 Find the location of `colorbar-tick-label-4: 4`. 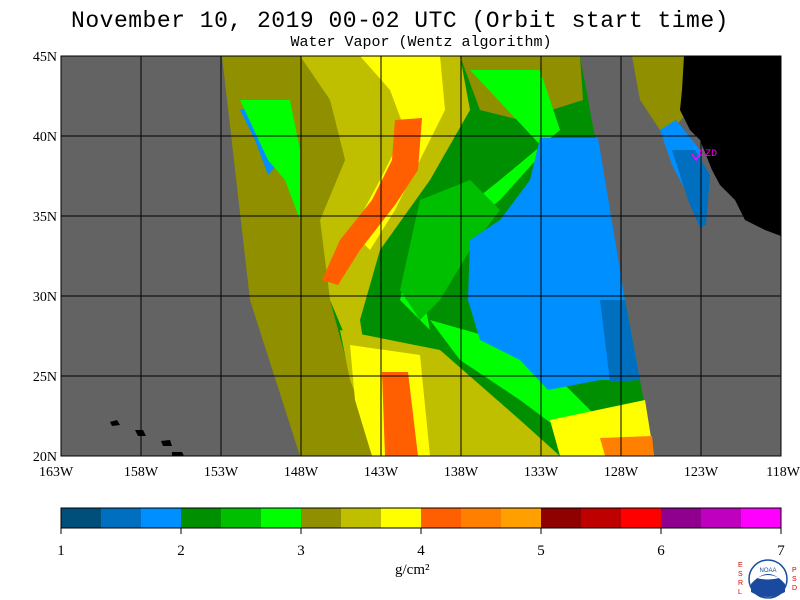

colorbar-tick-label-4: 4 is located at coordinates (421, 551).